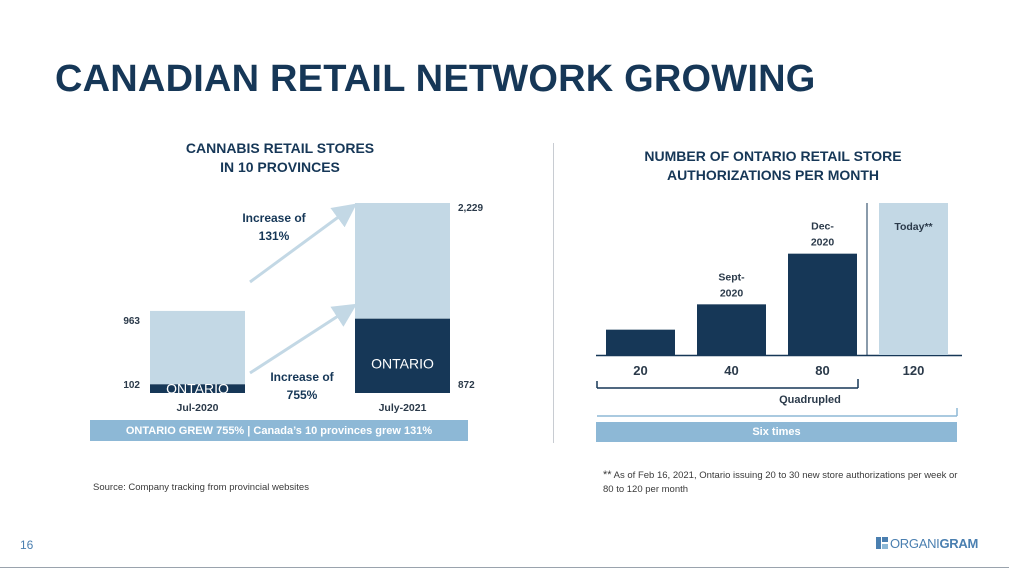  I want to click on logo-text-bold: GRAM, so click(959, 543).